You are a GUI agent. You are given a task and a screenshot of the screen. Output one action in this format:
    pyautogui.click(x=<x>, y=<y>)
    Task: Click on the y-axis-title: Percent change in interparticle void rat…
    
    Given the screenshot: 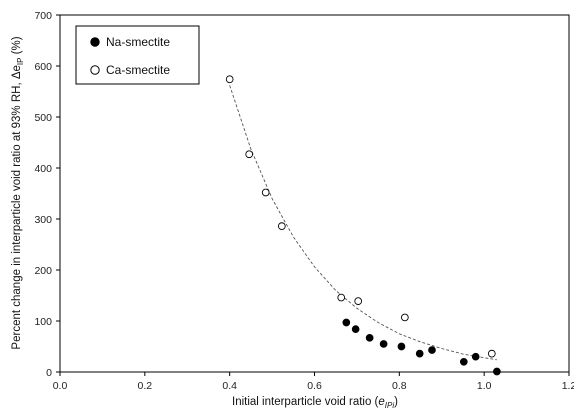 What is the action you would take?
    pyautogui.click(x=18, y=192)
    